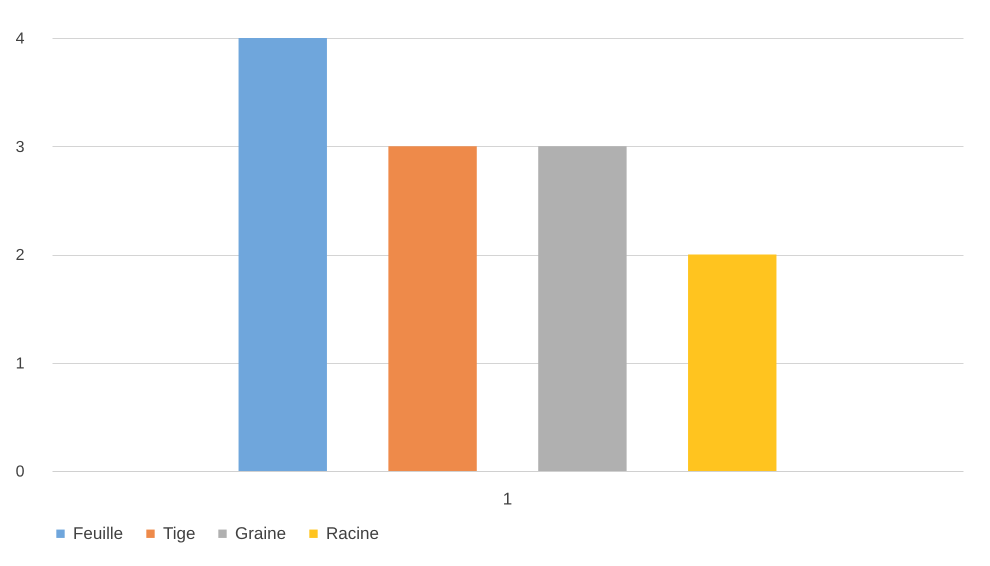 This screenshot has height=566, width=990. Describe the element at coordinates (20, 363) in the screenshot. I see `y-tick-label: 1` at that location.